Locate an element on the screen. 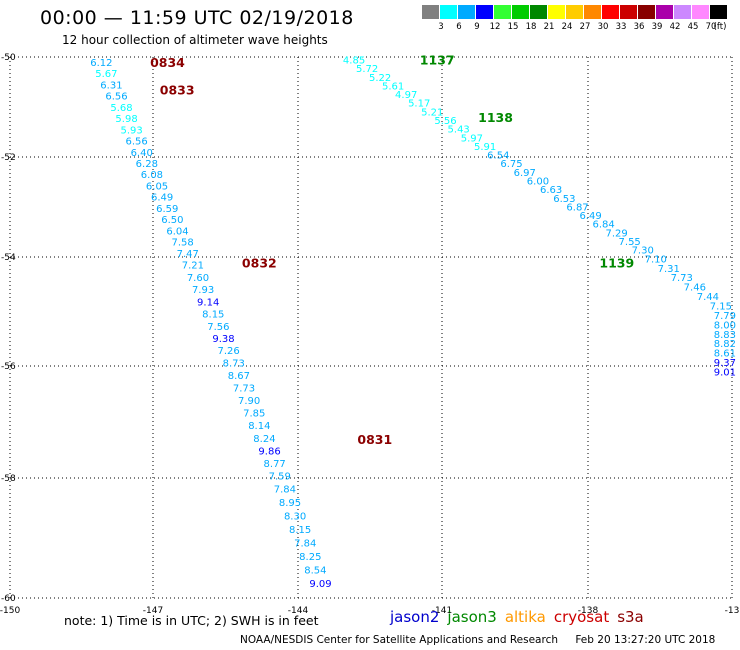 Image resolution: width=740 pixels, height=650 pixels. lon-tick-label: -147 is located at coordinates (153, 611).